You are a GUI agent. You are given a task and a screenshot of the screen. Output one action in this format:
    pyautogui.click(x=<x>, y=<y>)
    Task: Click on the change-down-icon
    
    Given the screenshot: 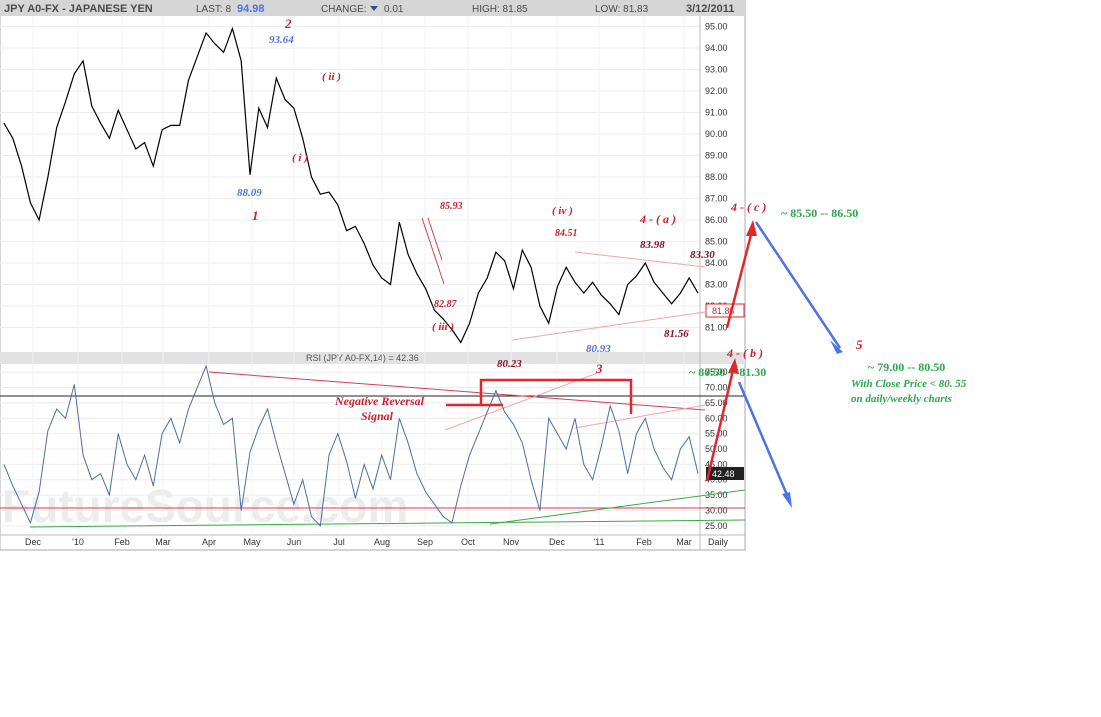 What is the action you would take?
    pyautogui.click(x=374, y=8)
    